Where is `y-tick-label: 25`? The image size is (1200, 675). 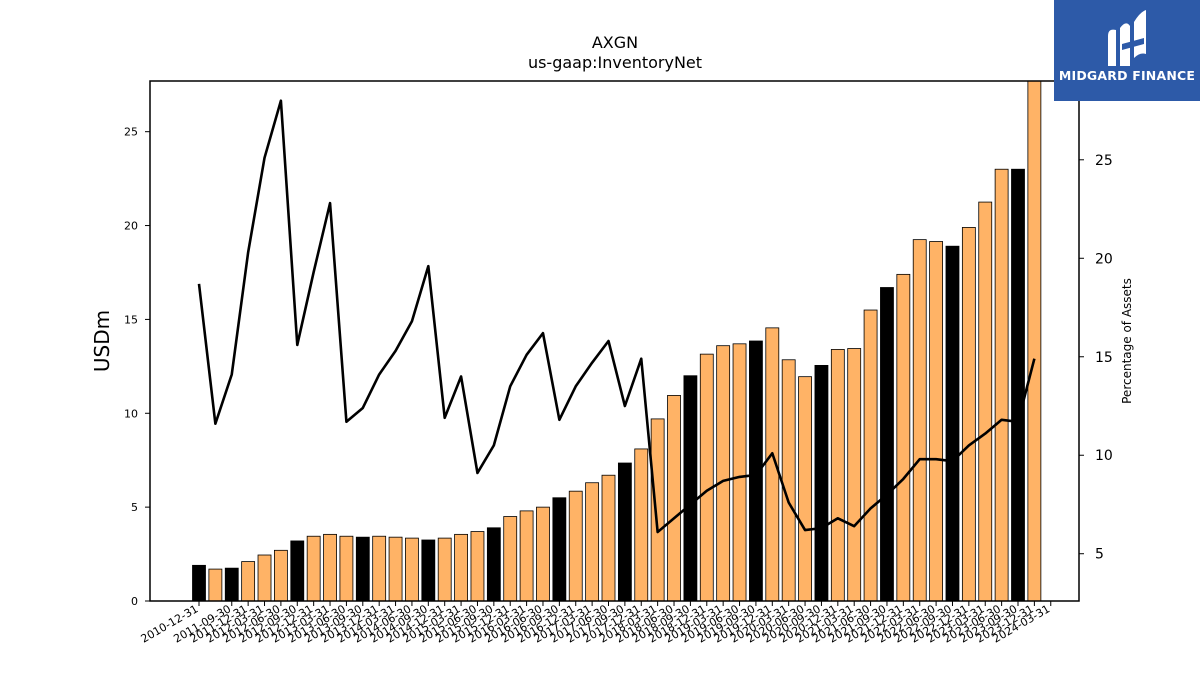
y-tick-label: 25 is located at coordinates (131, 132).